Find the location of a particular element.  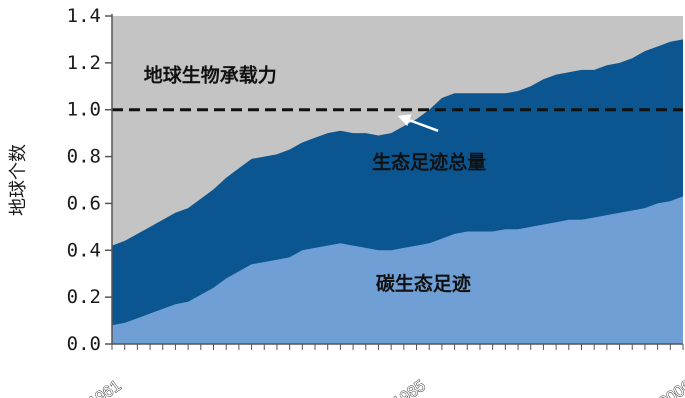

x-tick-label: 1985 is located at coordinates (409, 387).